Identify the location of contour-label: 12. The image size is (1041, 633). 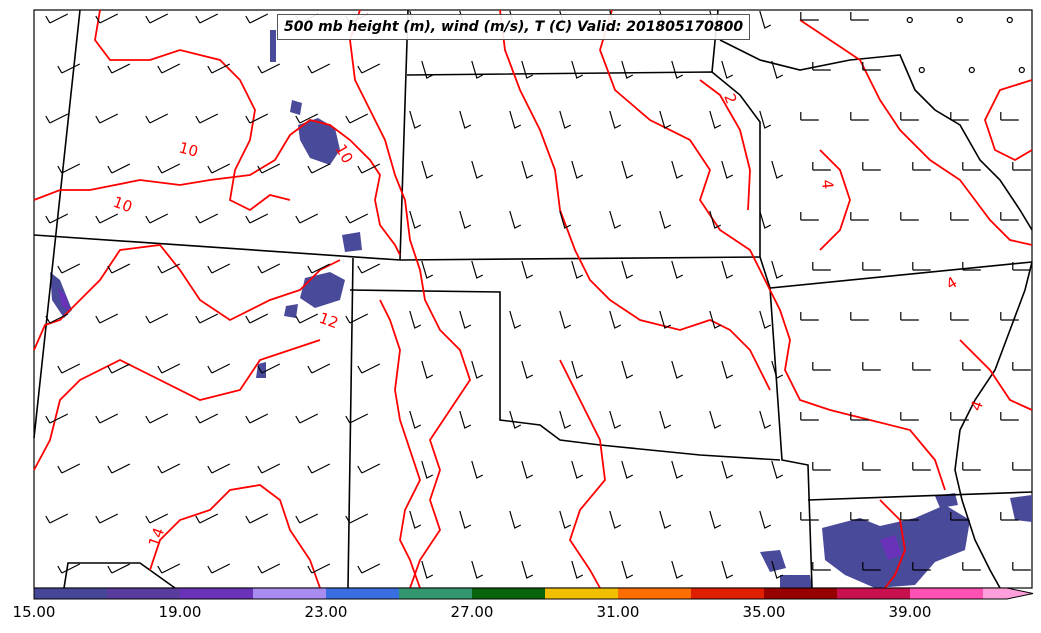
(329, 320).